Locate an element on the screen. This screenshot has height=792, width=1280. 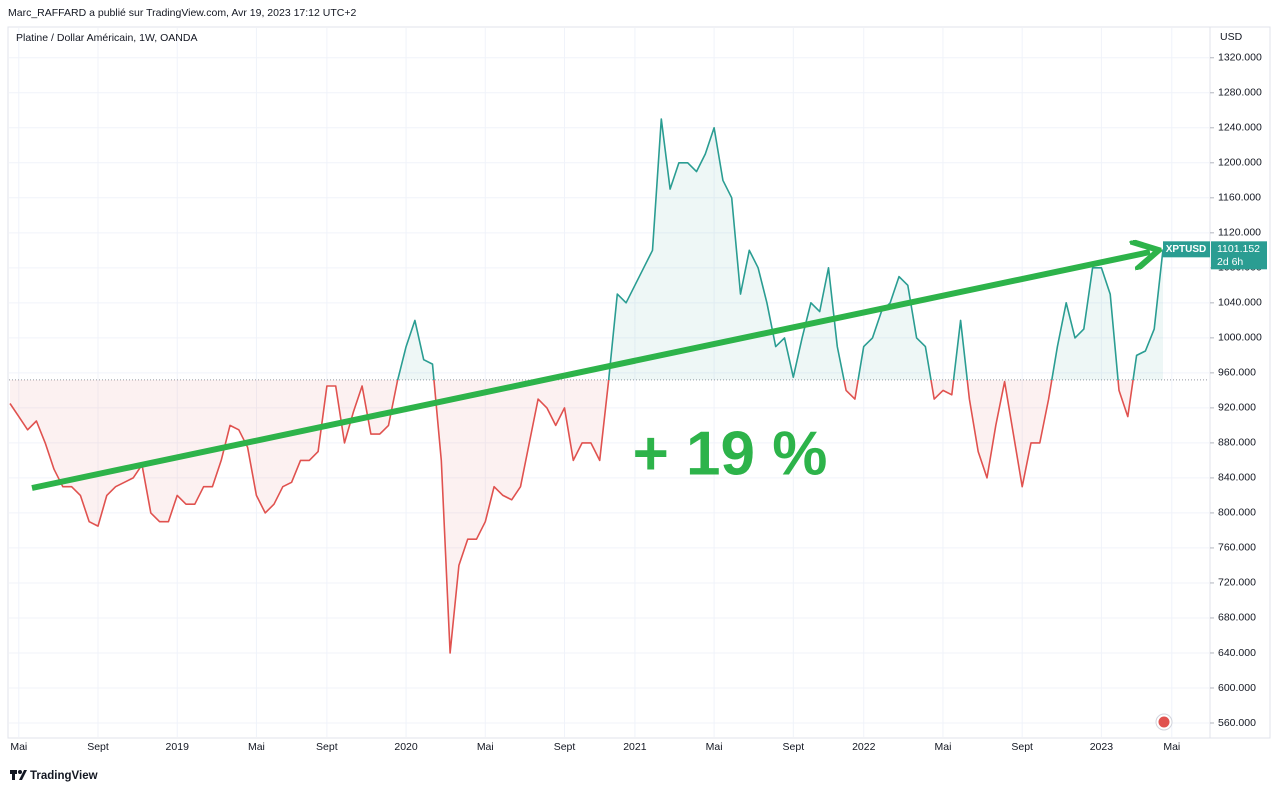
y-tick-label: 1000.000 is located at coordinates (1240, 338).